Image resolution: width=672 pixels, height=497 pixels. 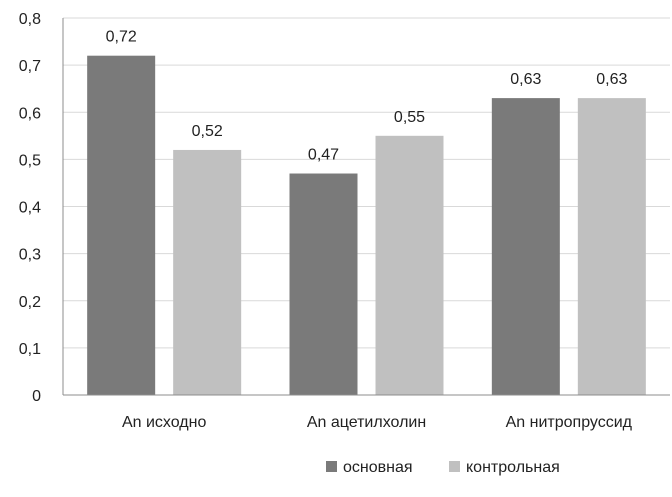 I want to click on y-tick-label: 0,7, so click(x=30, y=66).